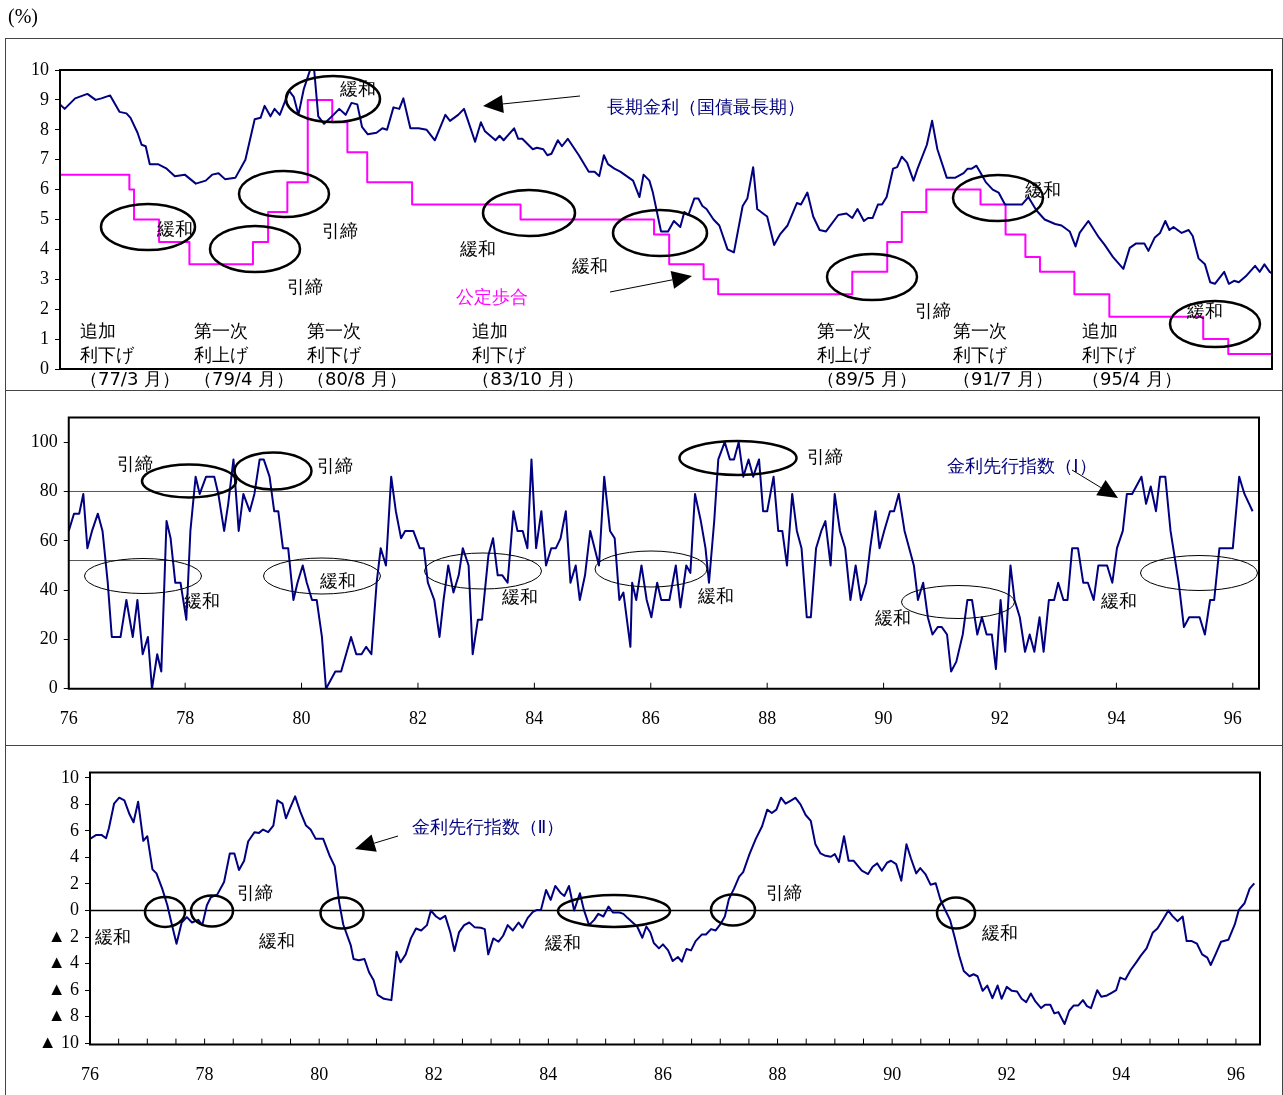 This screenshot has width=1283, height=1095. I want to click on annotation: 第一次利上げ（79/4 月）, so click(244, 354).